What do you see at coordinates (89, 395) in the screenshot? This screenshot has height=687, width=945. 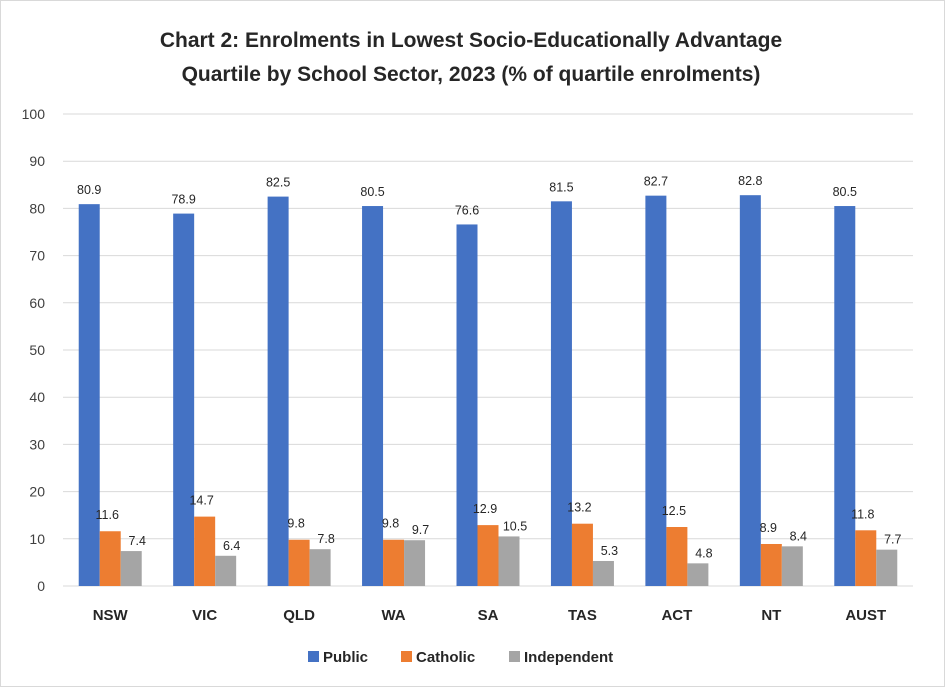 I see `bar-public-nsw` at bounding box center [89, 395].